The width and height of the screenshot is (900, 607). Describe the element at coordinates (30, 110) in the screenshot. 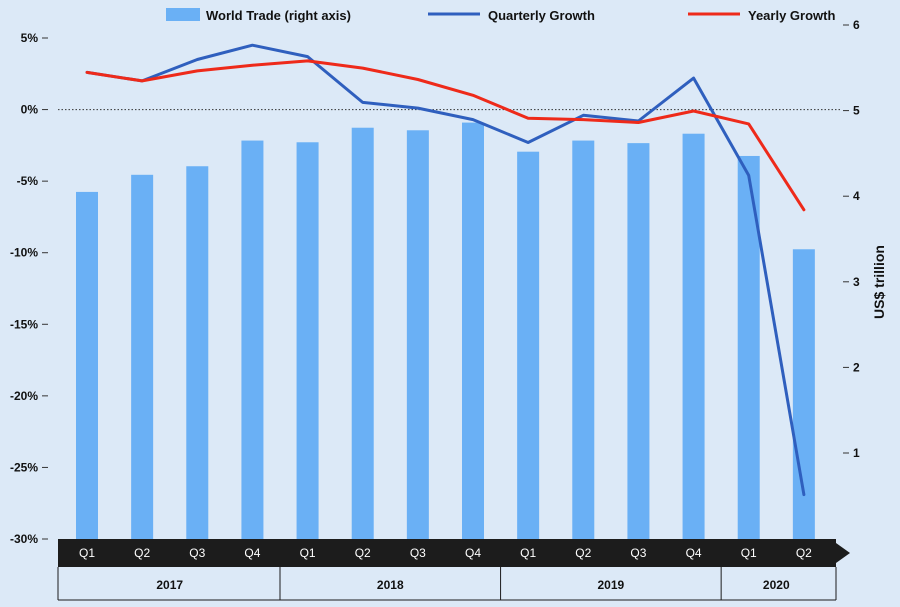

I see `left-tick-label: 0%` at that location.